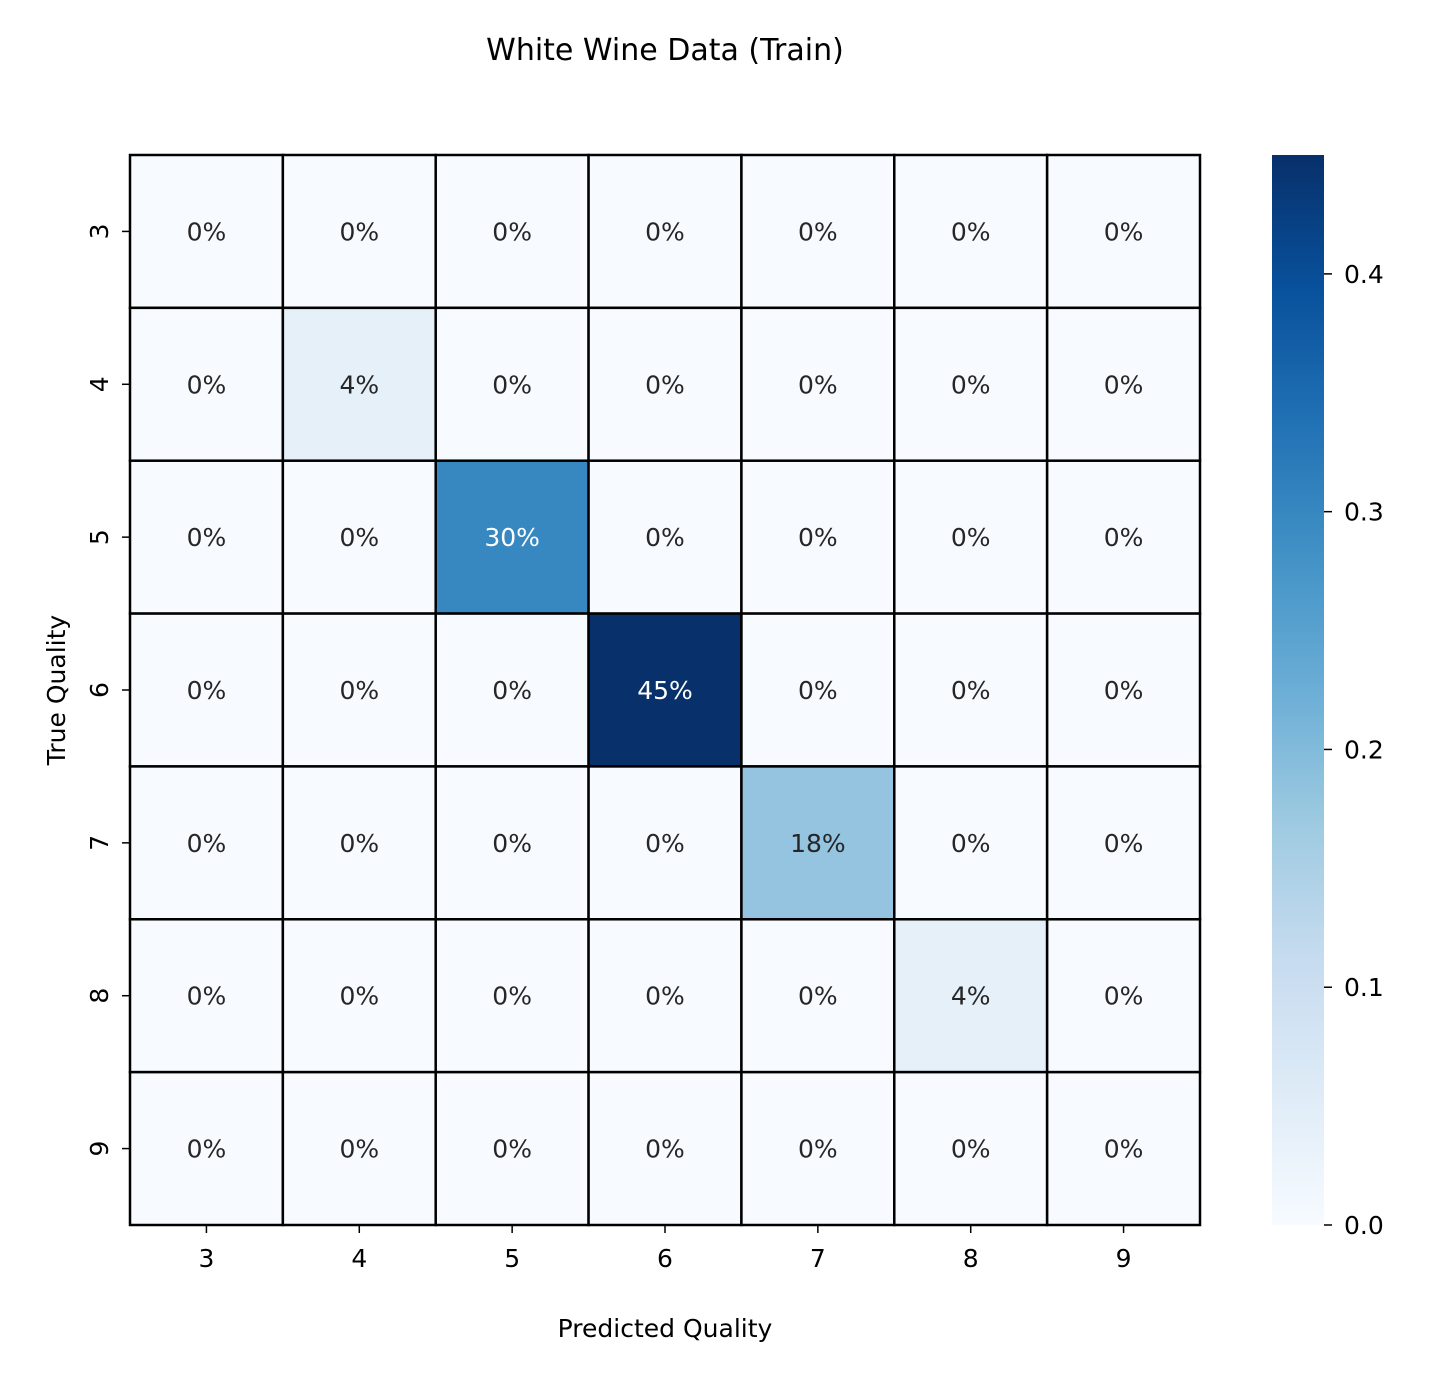 This screenshot has width=1432, height=1374. What do you see at coordinates (1364, 274) in the screenshot?
I see `colorbar-tick-label: 0.4` at bounding box center [1364, 274].